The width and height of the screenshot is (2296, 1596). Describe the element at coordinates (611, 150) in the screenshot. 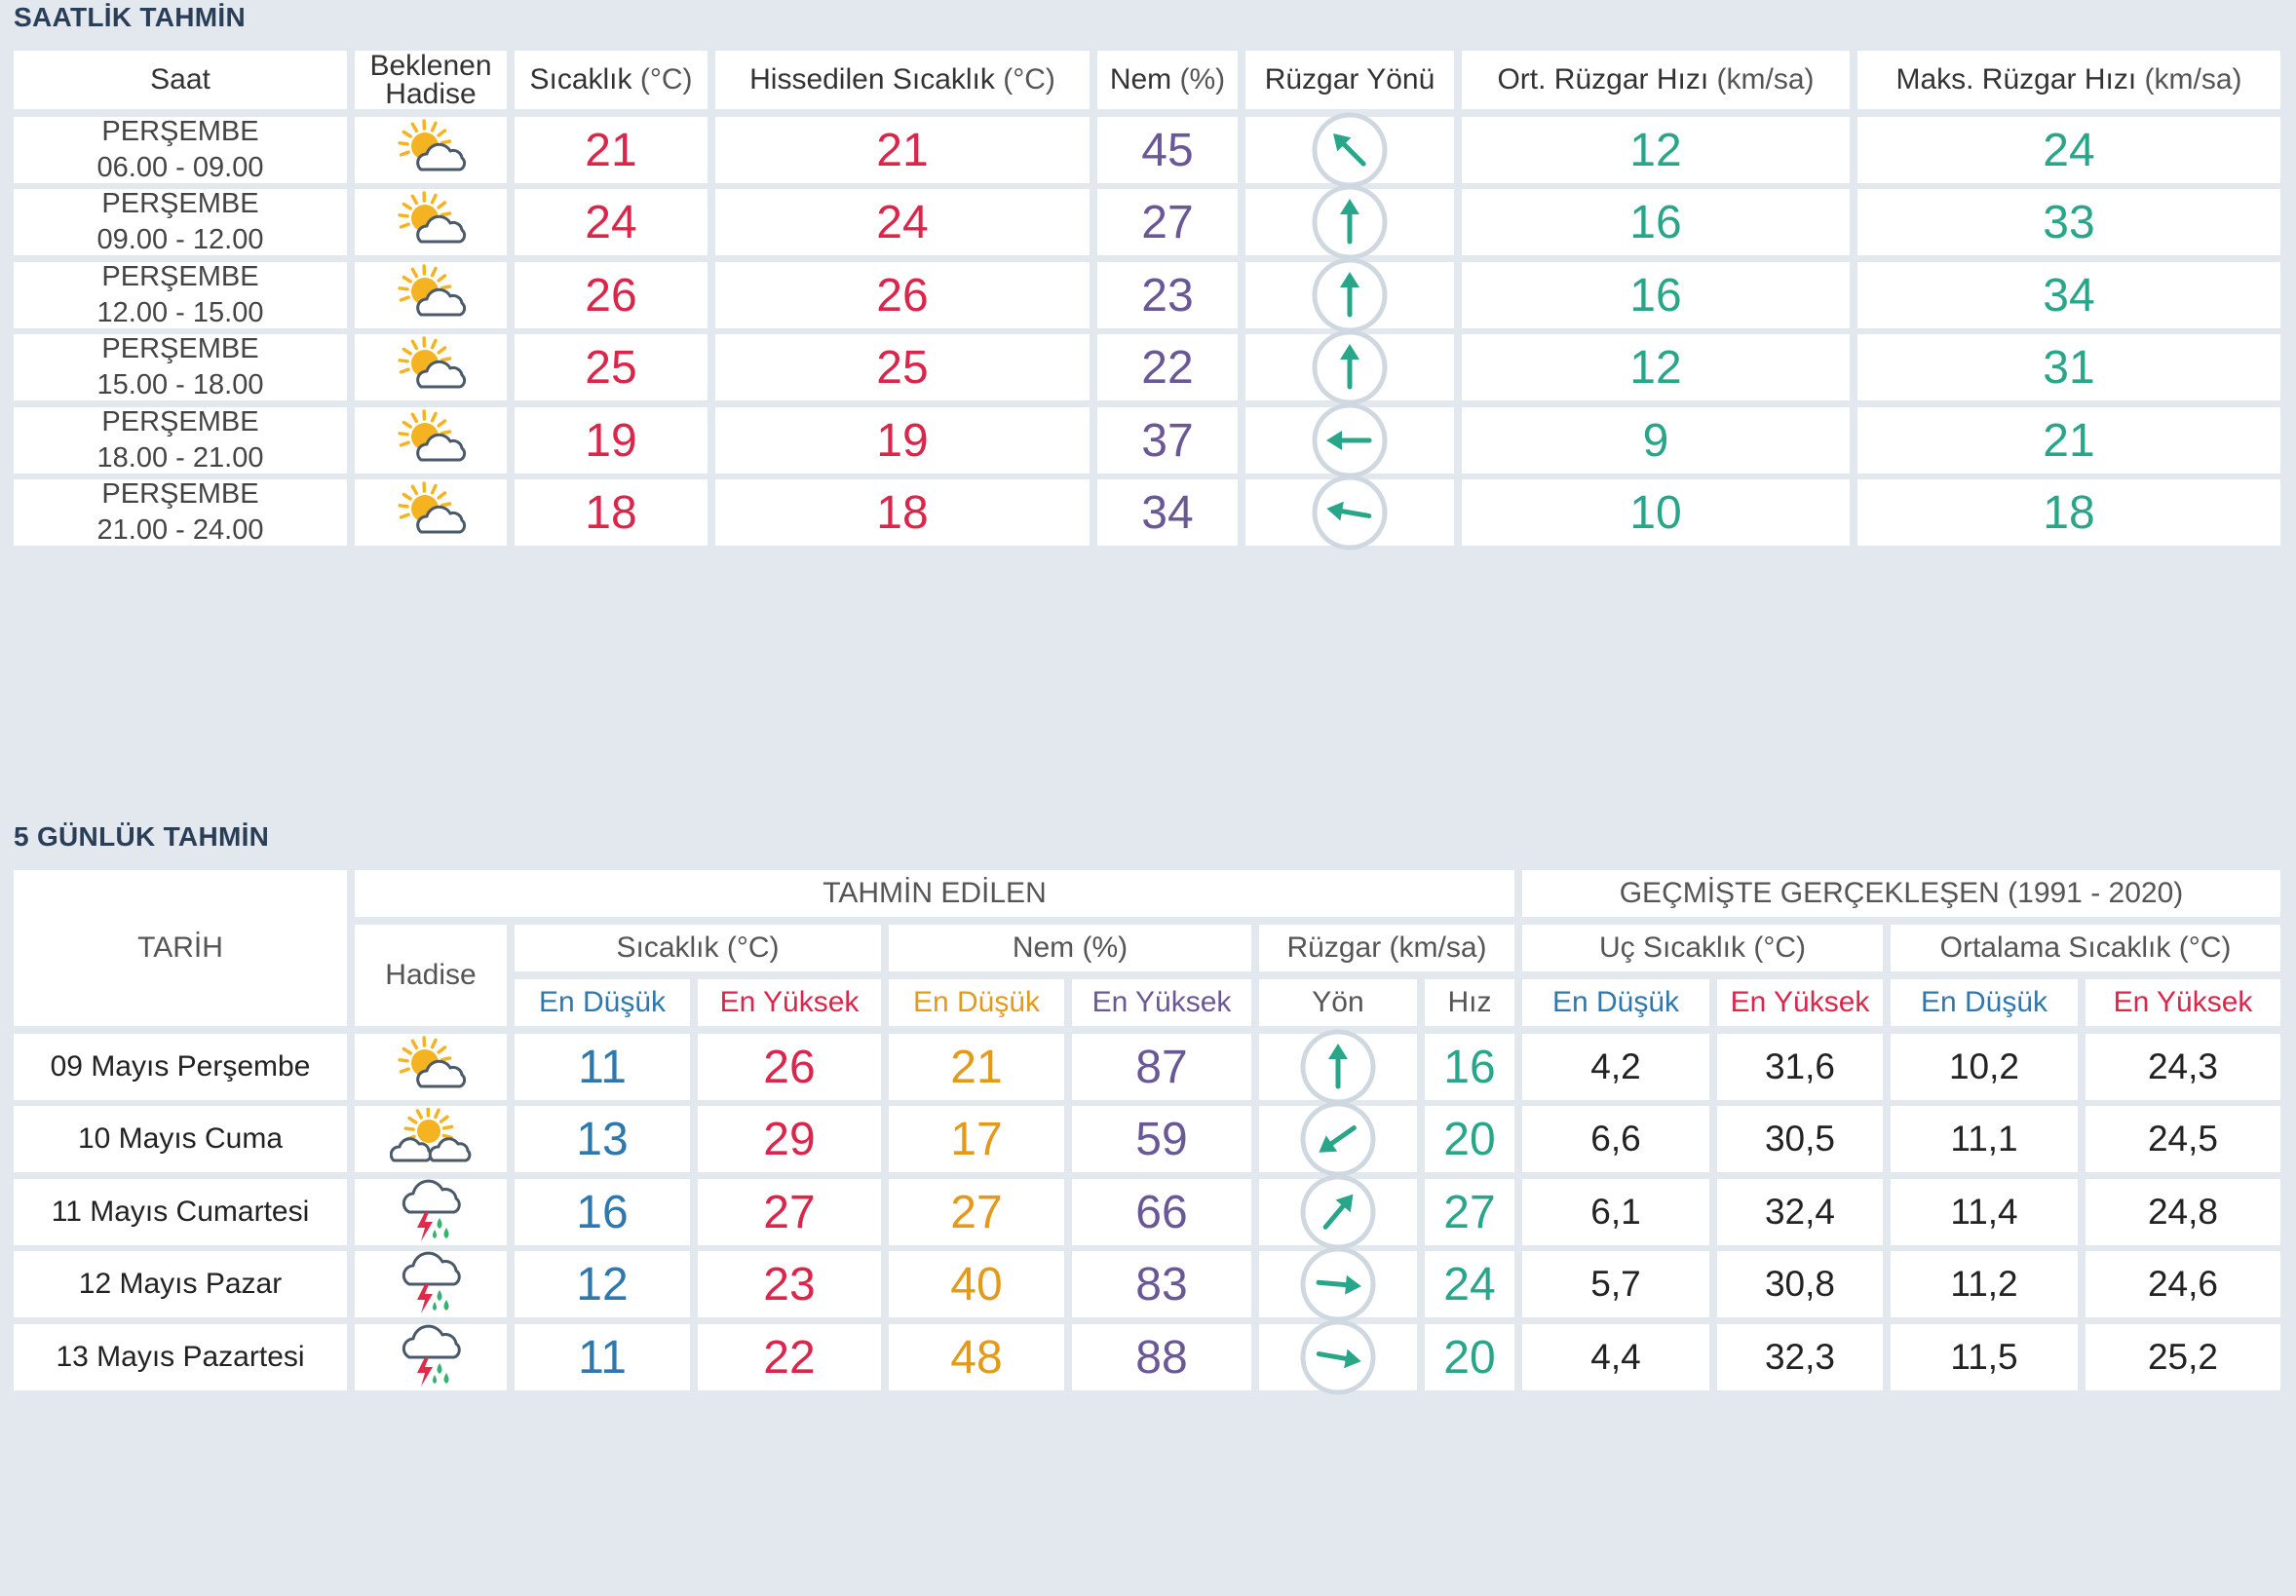

I see `temperature-value: 21` at that location.